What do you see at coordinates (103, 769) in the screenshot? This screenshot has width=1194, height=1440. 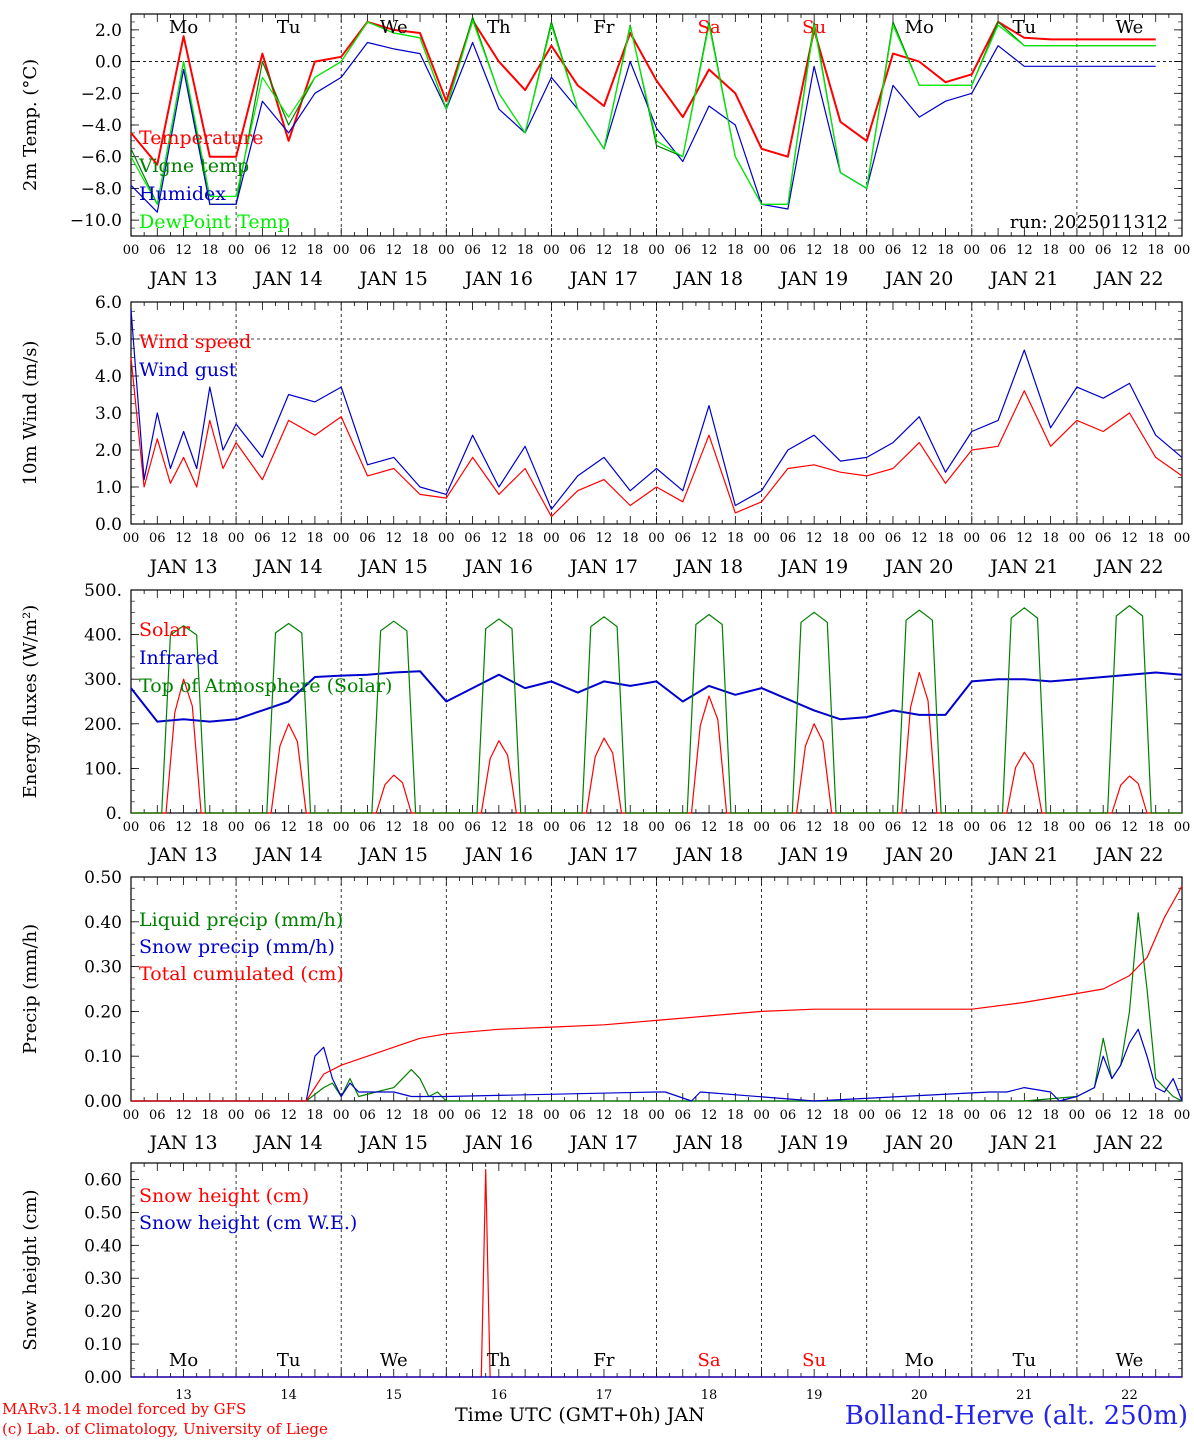 I see `y-tick-label: 100.` at bounding box center [103, 769].